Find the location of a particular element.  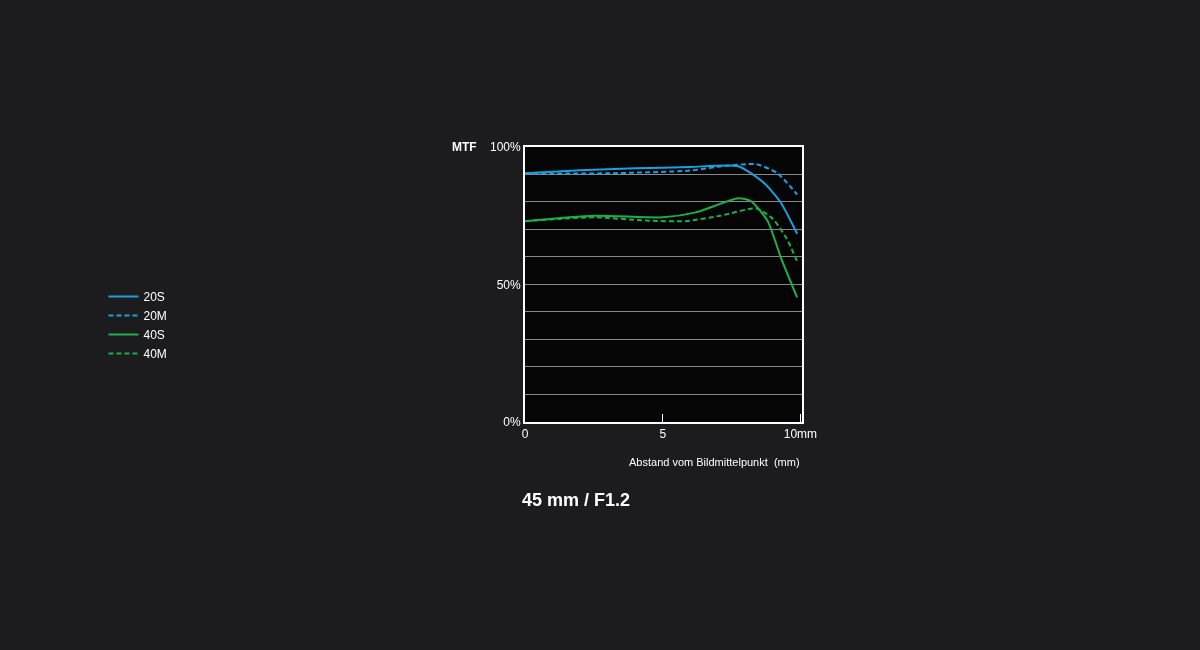

legend-label: 20S is located at coordinates (154, 297).